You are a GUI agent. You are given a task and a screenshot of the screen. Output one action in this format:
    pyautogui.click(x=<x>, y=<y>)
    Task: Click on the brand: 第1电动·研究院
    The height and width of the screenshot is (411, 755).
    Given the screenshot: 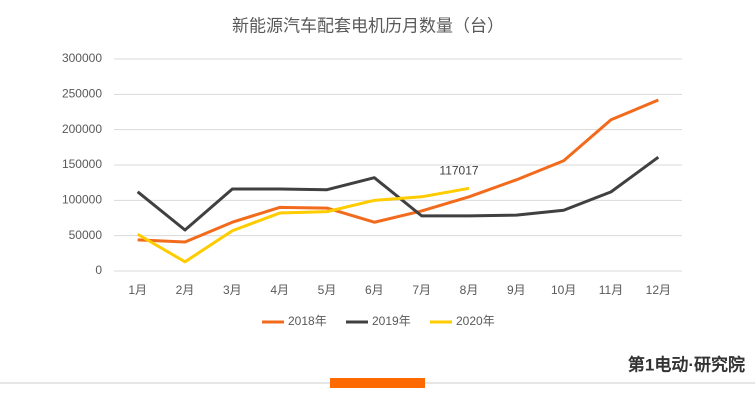 What is the action you would take?
    pyautogui.click(x=686, y=364)
    